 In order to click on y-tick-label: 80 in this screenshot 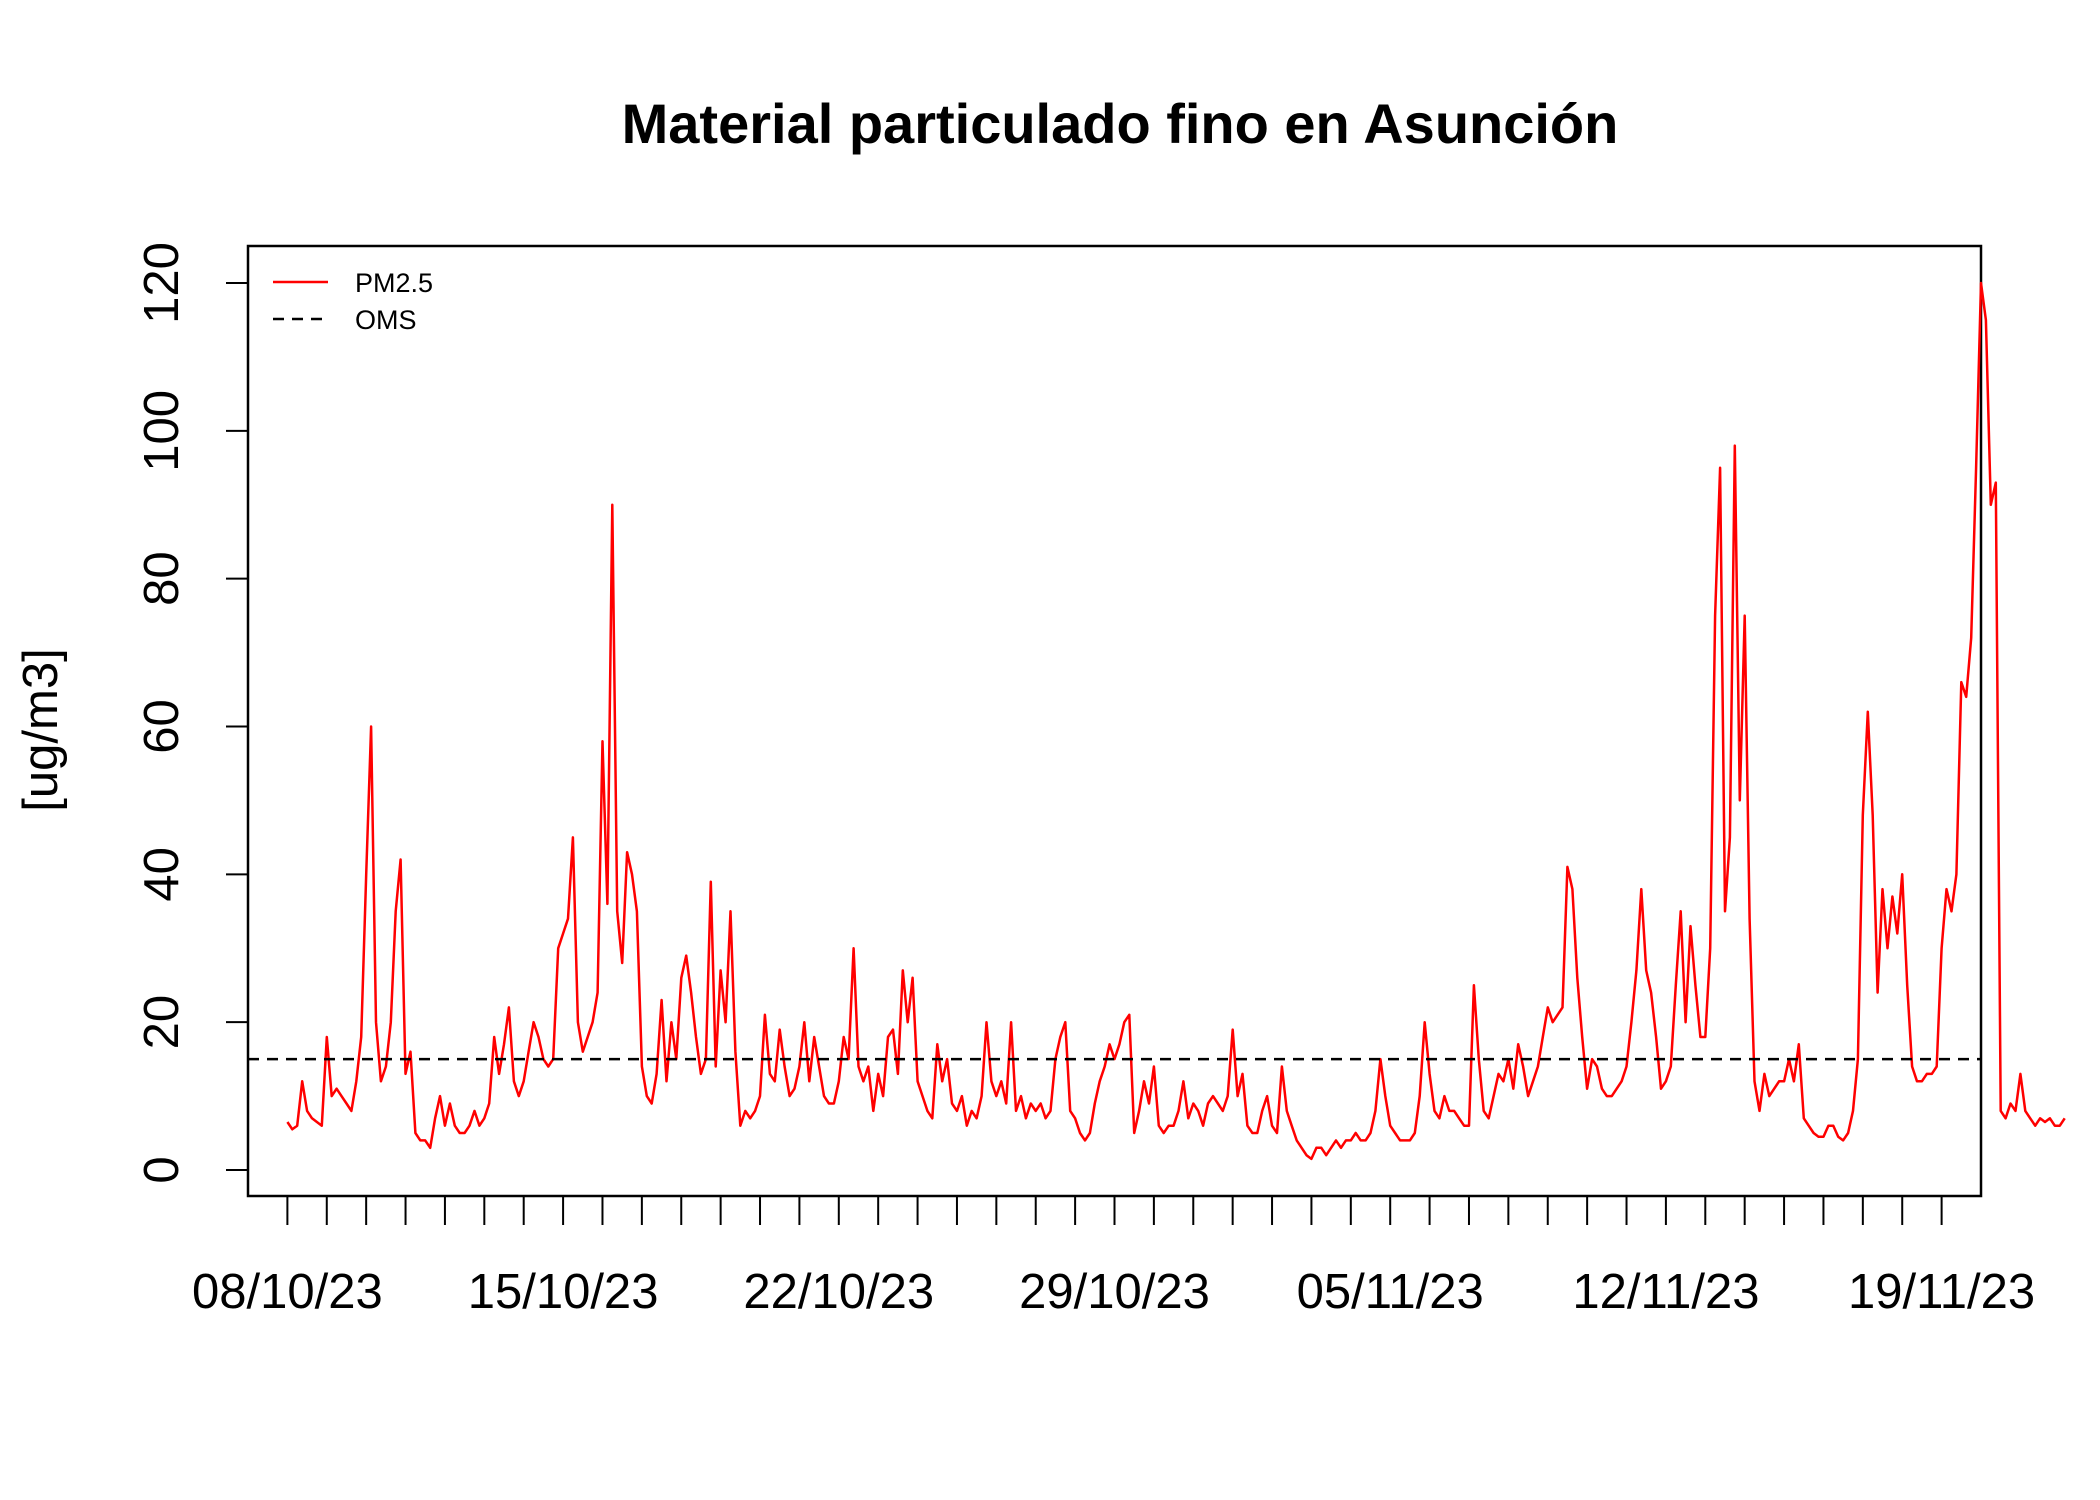, I will do `click(162, 578)`.